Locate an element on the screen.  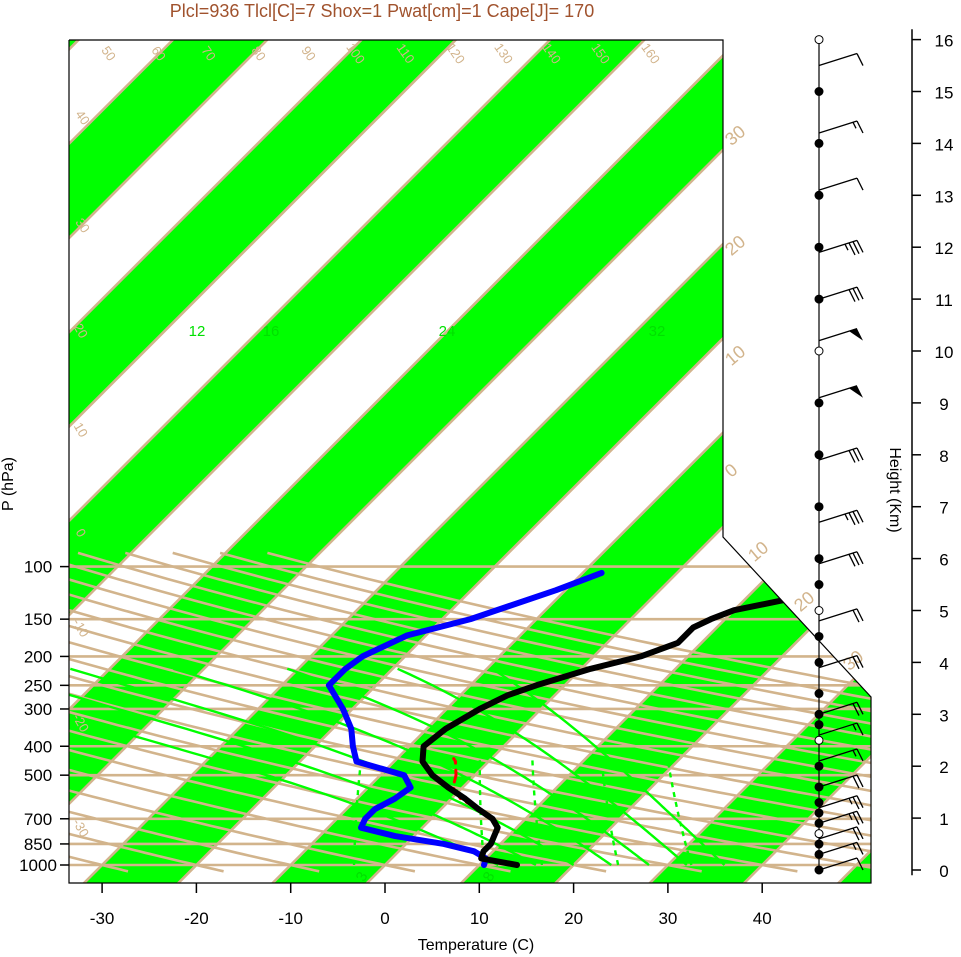
potential-temp-label: 80 is located at coordinates (258, 53).